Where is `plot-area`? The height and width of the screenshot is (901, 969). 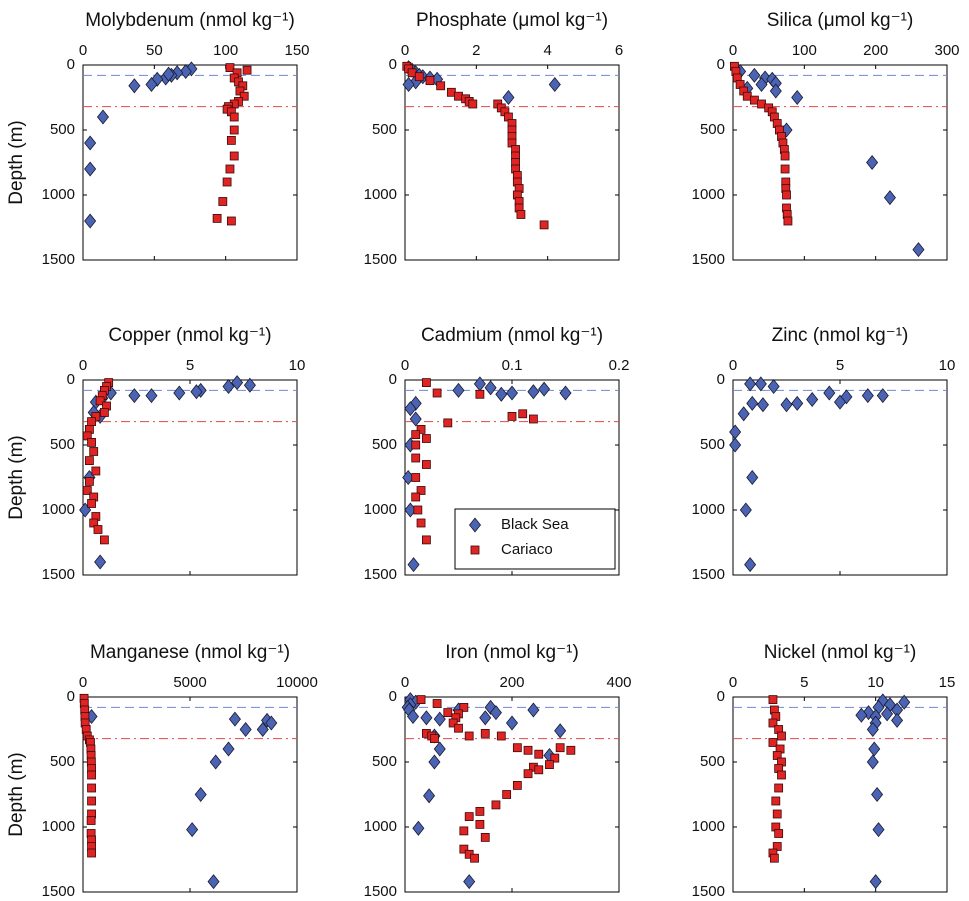 plot-area is located at coordinates (840, 162).